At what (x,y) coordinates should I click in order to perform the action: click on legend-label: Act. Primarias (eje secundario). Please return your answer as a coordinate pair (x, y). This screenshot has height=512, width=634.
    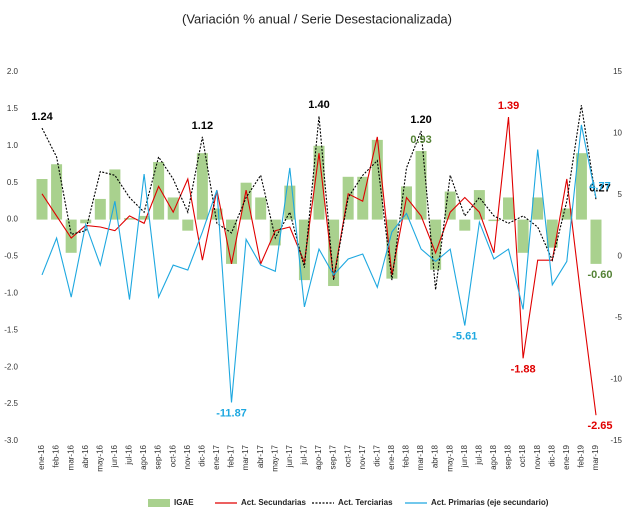
    Looking at the image, I should click on (490, 502).